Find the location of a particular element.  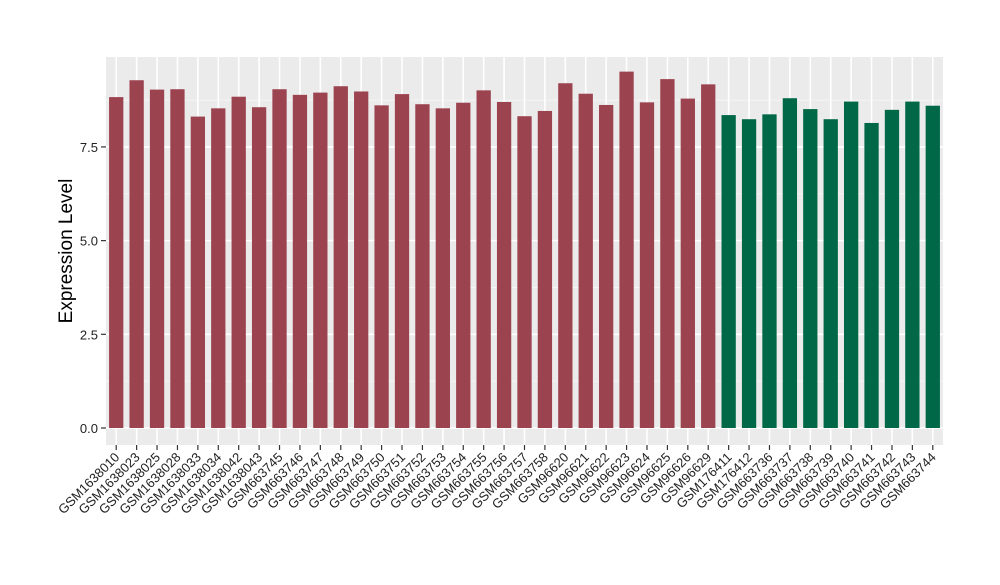

y-tick-label: 0.0 is located at coordinates (89, 428).